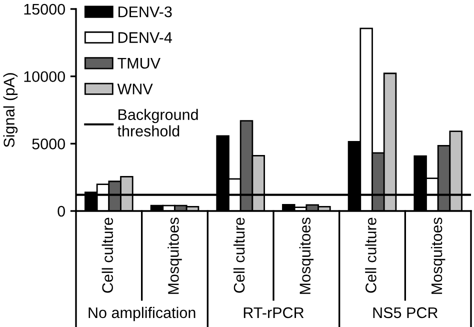 The height and width of the screenshot is (327, 474). Describe the element at coordinates (10, 110) in the screenshot. I see `y-axis-title: Signal (pA)` at that location.